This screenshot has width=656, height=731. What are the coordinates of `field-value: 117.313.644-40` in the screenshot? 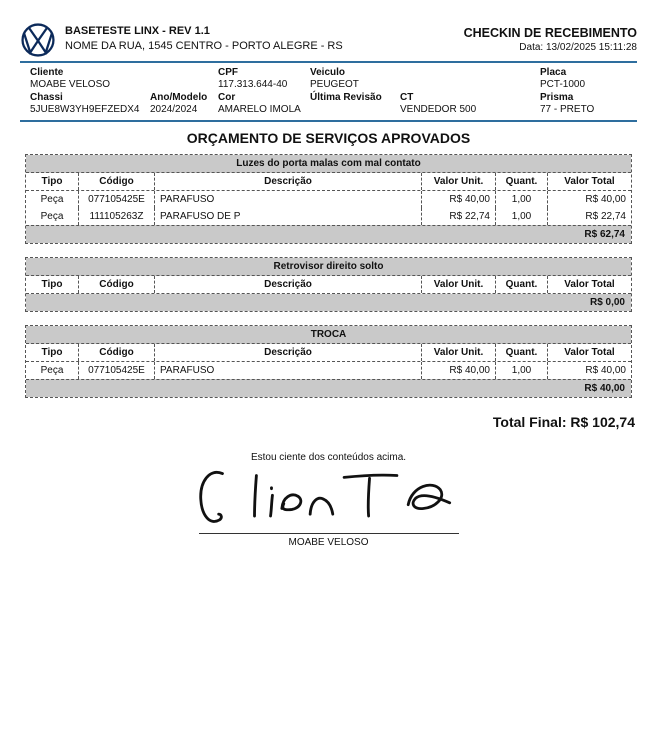 It's located at (253, 84).